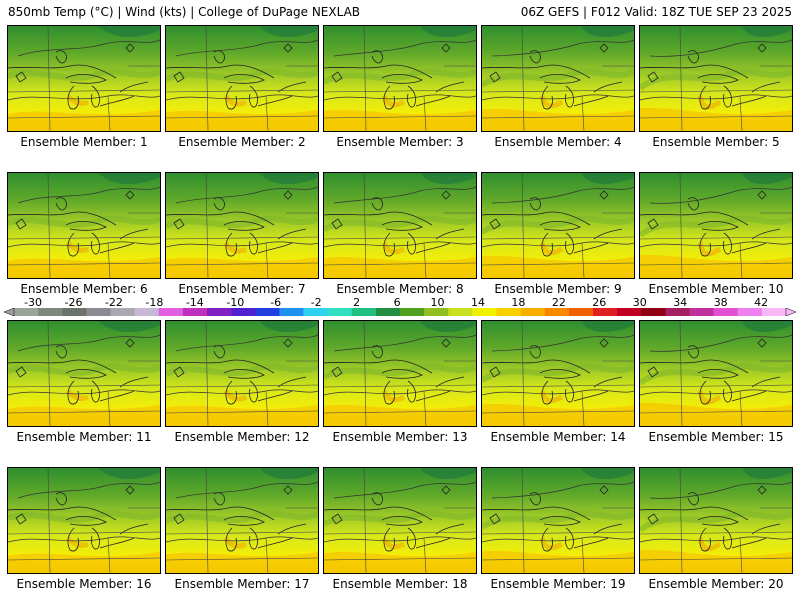  Describe the element at coordinates (356, 302) in the screenshot. I see `colorbar-tick-label: 2` at that location.